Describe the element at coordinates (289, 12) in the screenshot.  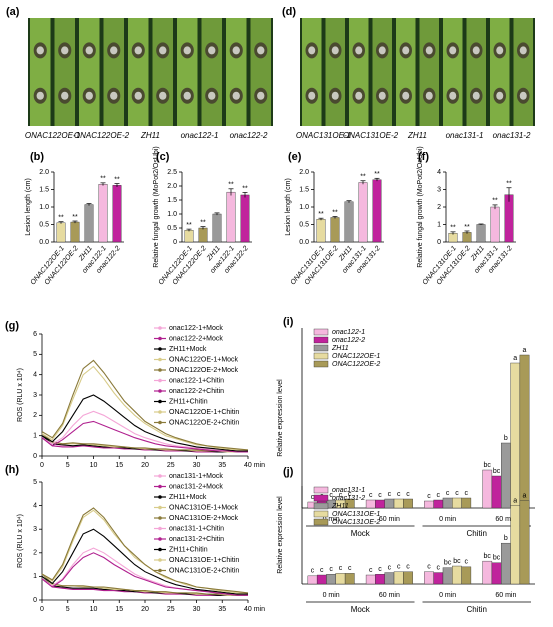
I see `panel-label: (d)` at that location.